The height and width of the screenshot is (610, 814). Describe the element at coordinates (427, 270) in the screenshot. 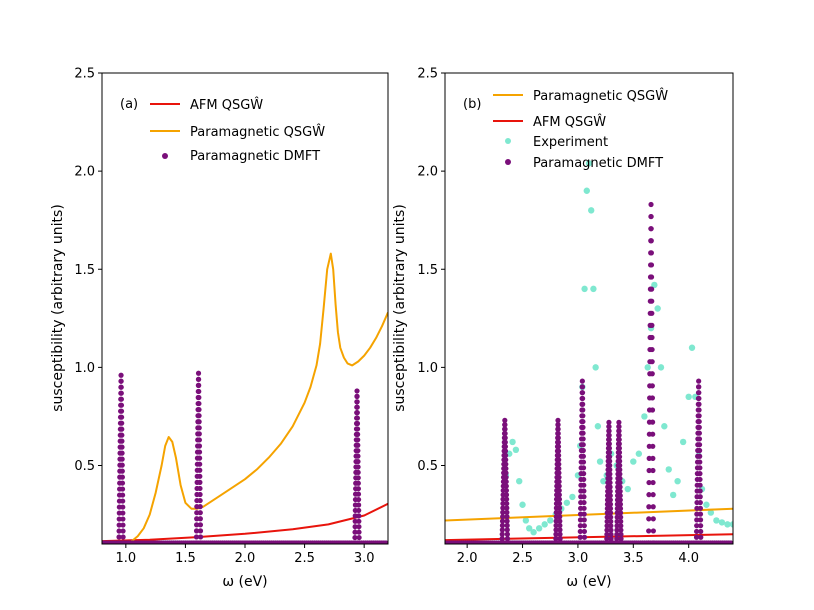

I see `panel-b-ytick-label: 1.5` at that location.